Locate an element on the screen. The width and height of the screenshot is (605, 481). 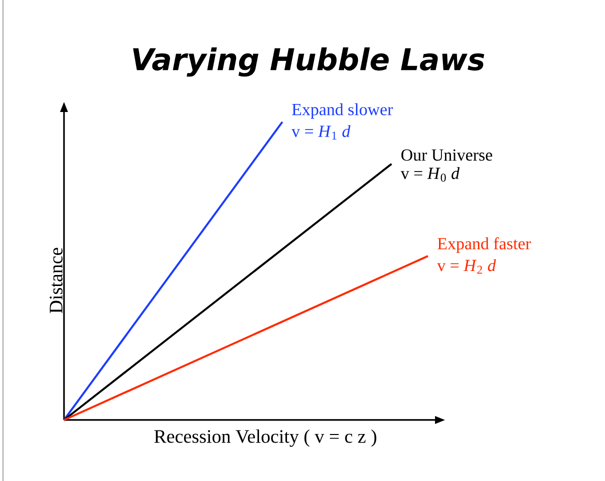
annotation: v = H$_{1}$ d is located at coordinates (321, 132).